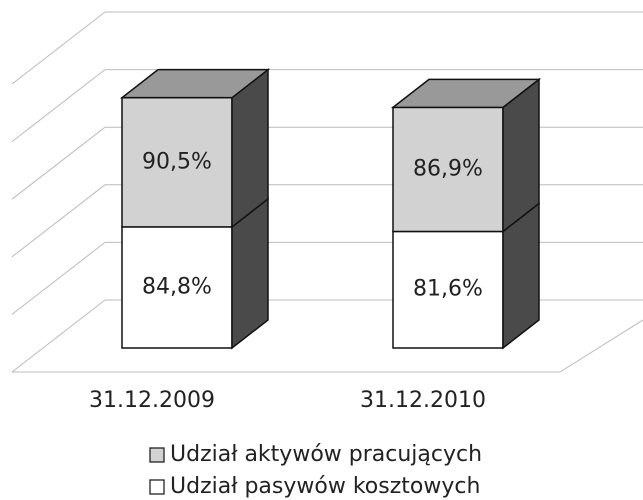 The image size is (643, 500). I want to click on floor-edge, so click(601, 346).